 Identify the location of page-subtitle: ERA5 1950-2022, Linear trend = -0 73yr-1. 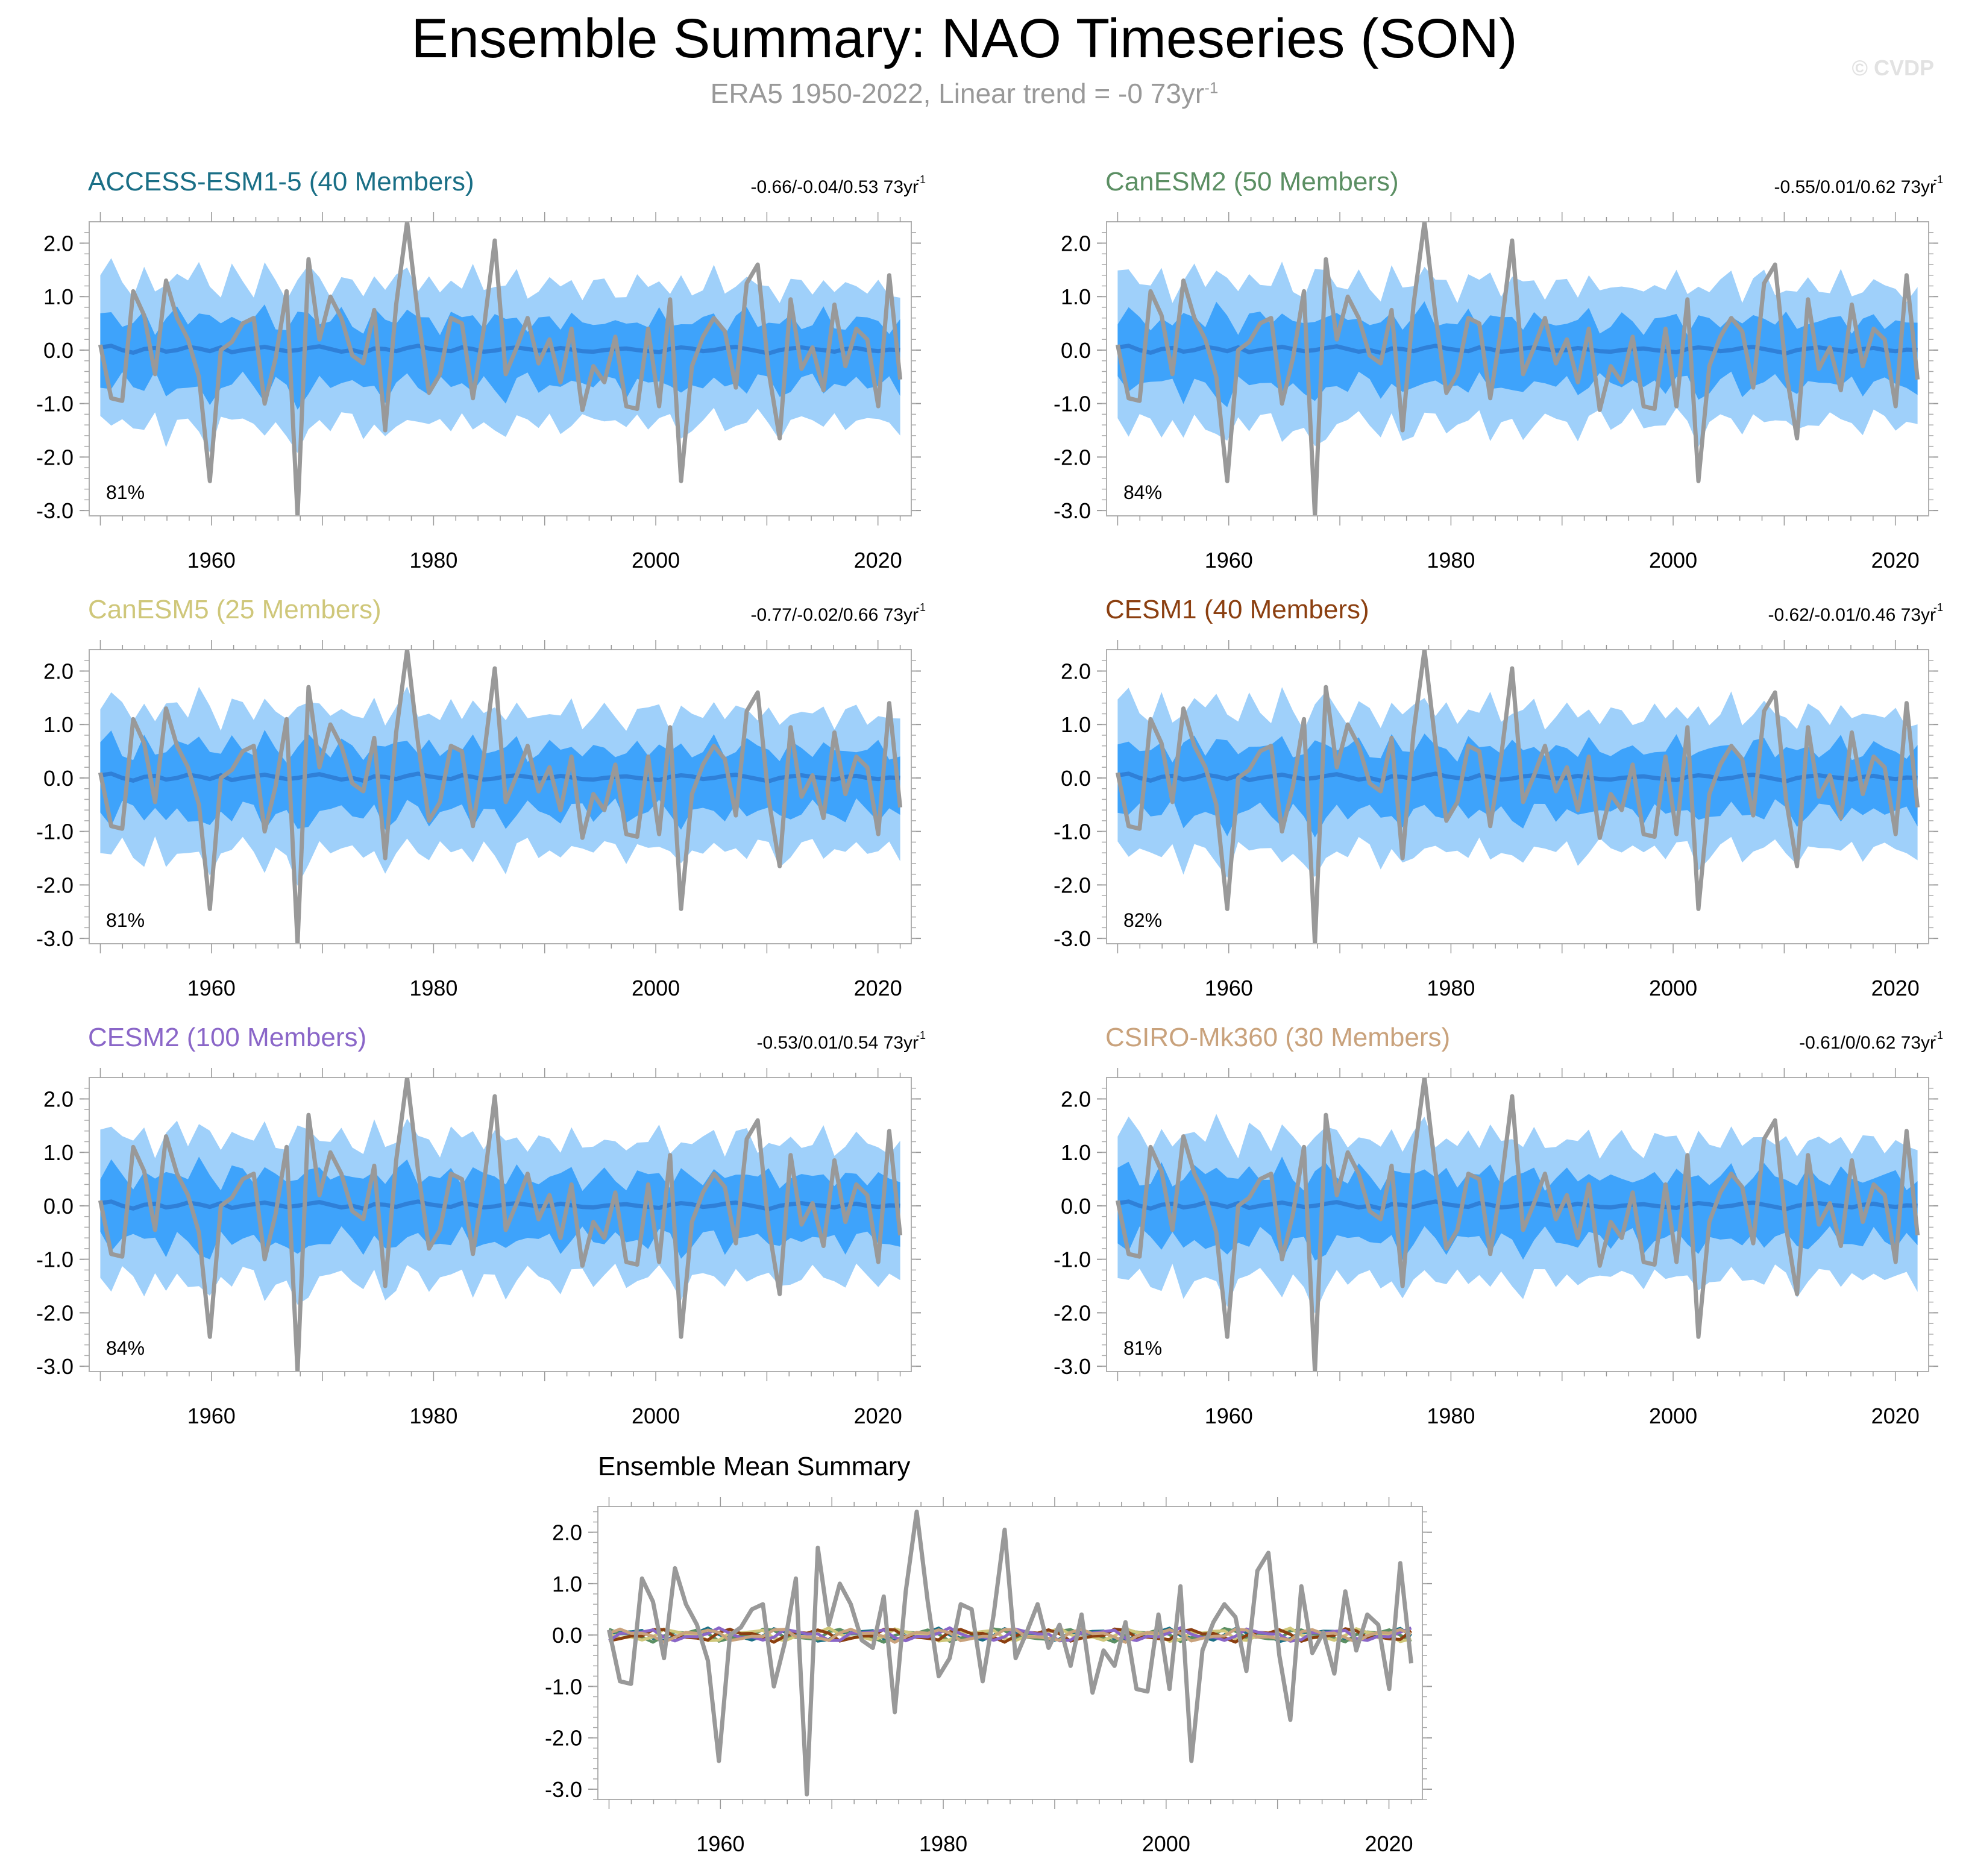
(964, 93).